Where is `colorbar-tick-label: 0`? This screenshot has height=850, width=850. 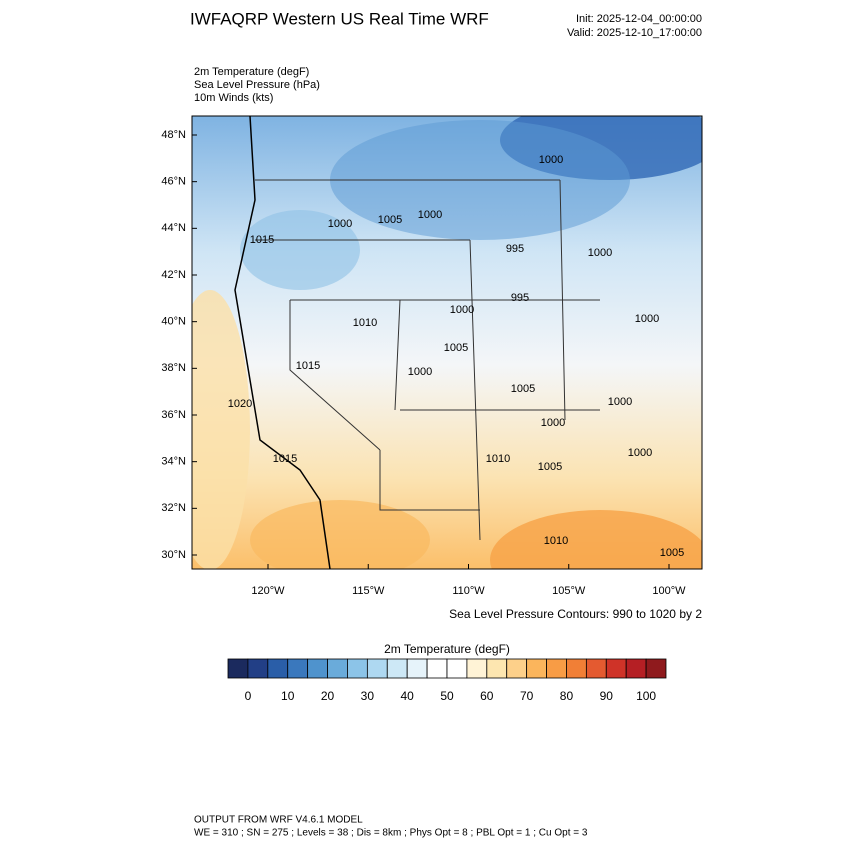
colorbar-tick-label: 0 is located at coordinates (248, 696).